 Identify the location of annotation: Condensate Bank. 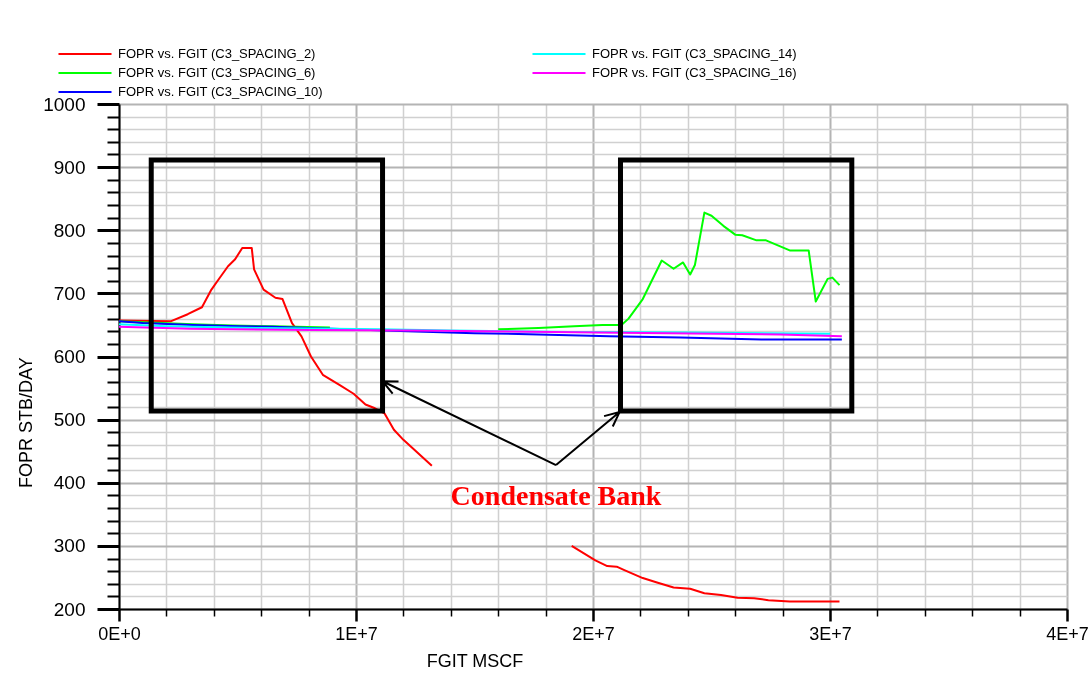
(556, 495).